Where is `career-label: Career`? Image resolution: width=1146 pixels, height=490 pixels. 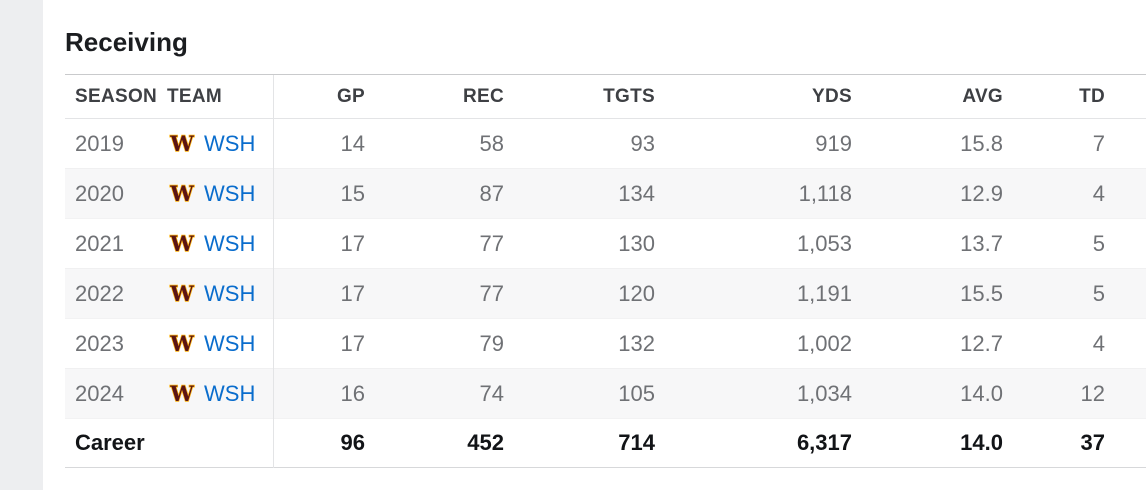
career-label: Career is located at coordinates (110, 442).